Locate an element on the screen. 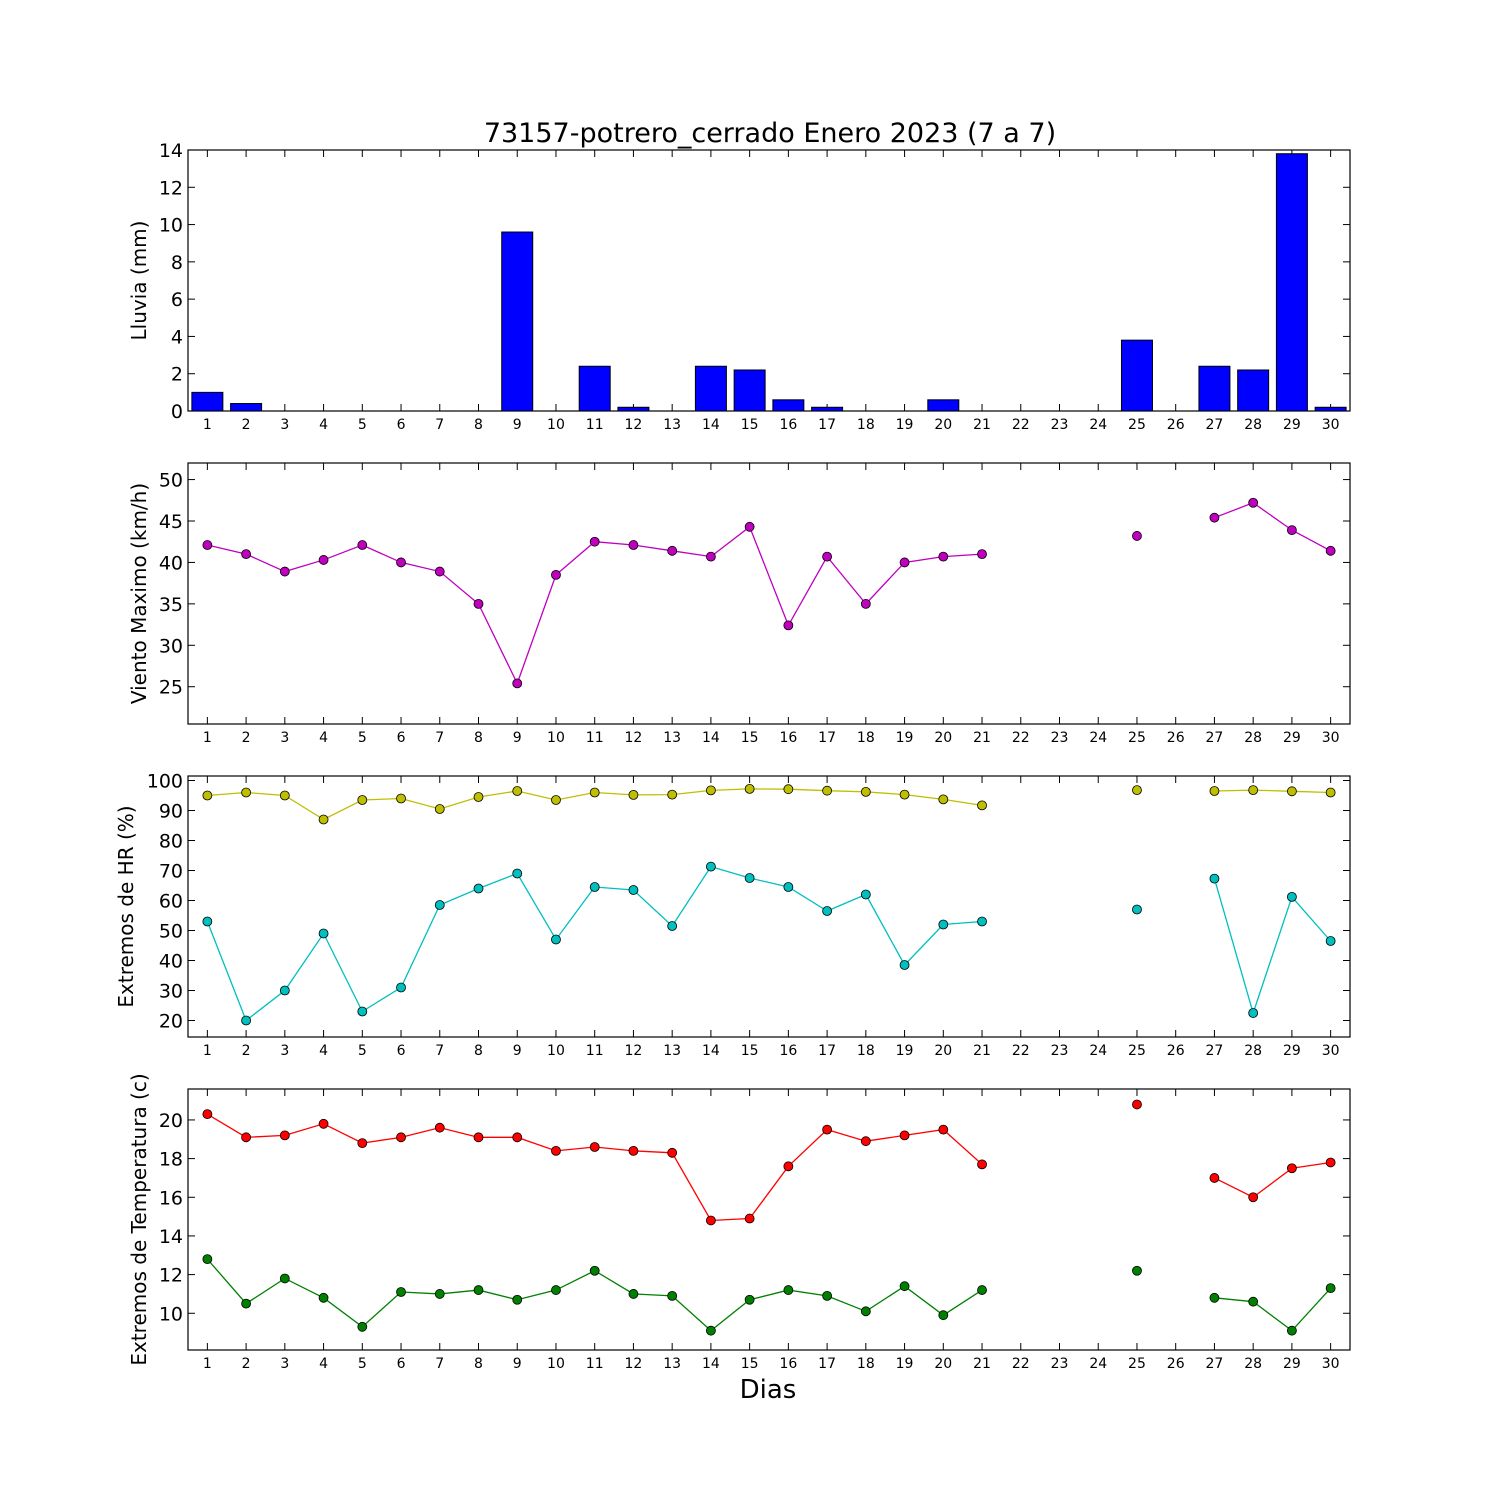 The height and width of the screenshot is (1500, 1500). x-tick-label: 9 is located at coordinates (517, 1364).